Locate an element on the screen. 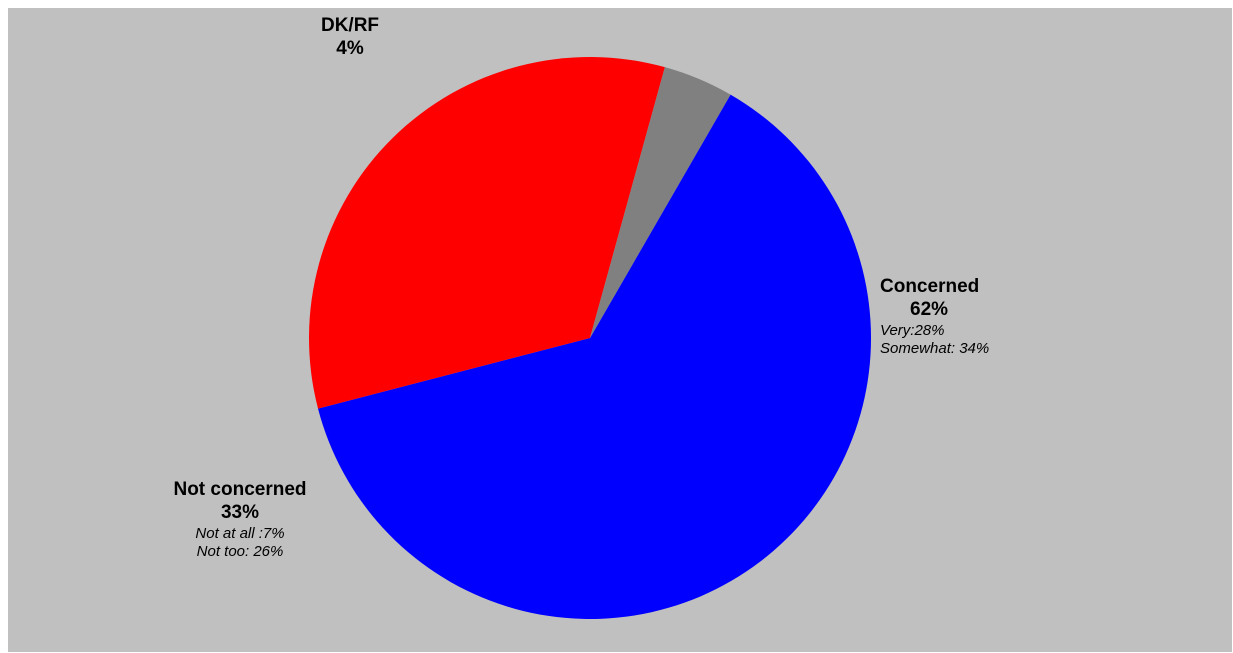 The height and width of the screenshot is (653, 1233). concerned-name: Concerned is located at coordinates (930, 286).